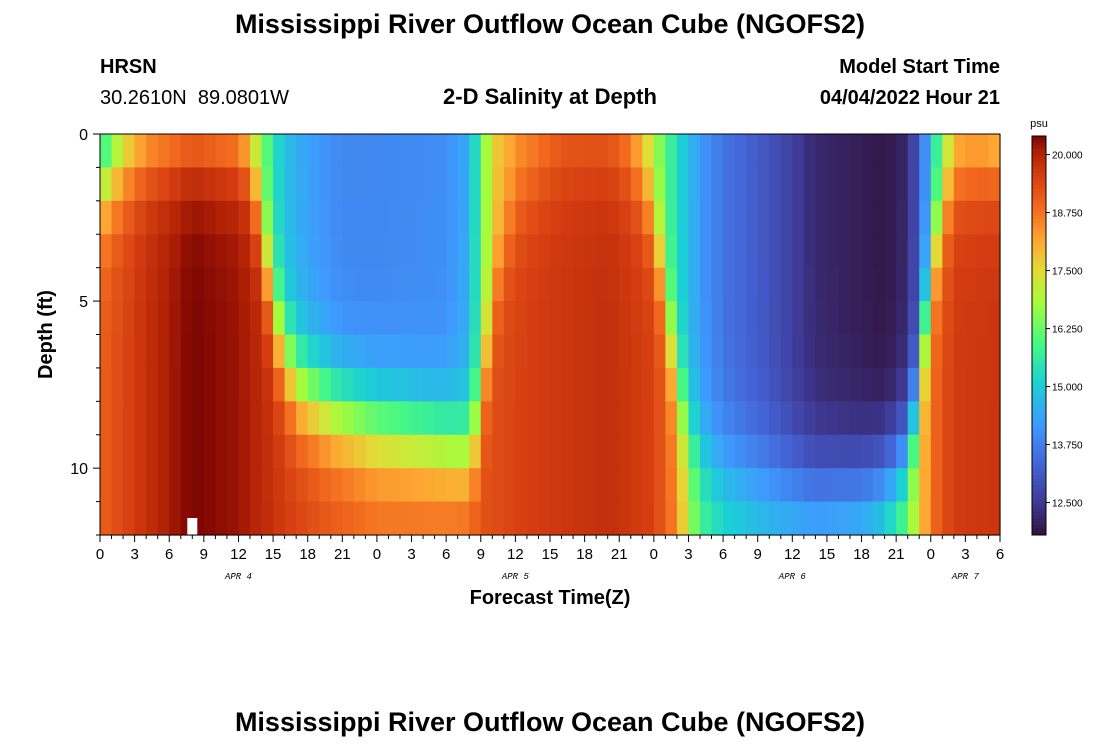 Image resolution: width=1100 pixels, height=750 pixels. I want to click on x-tick-label: 21, so click(342, 554).